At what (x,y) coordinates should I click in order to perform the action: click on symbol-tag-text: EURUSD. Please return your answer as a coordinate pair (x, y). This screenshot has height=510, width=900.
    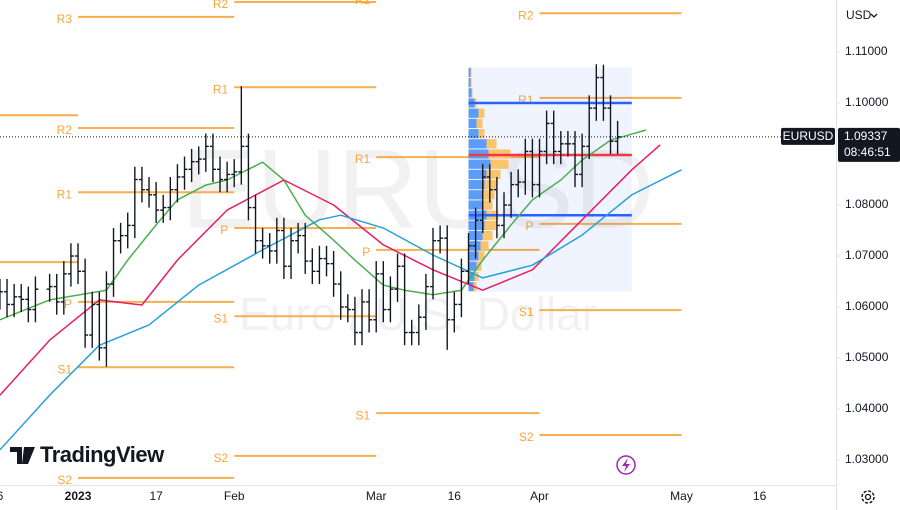
    Looking at the image, I should click on (808, 136).